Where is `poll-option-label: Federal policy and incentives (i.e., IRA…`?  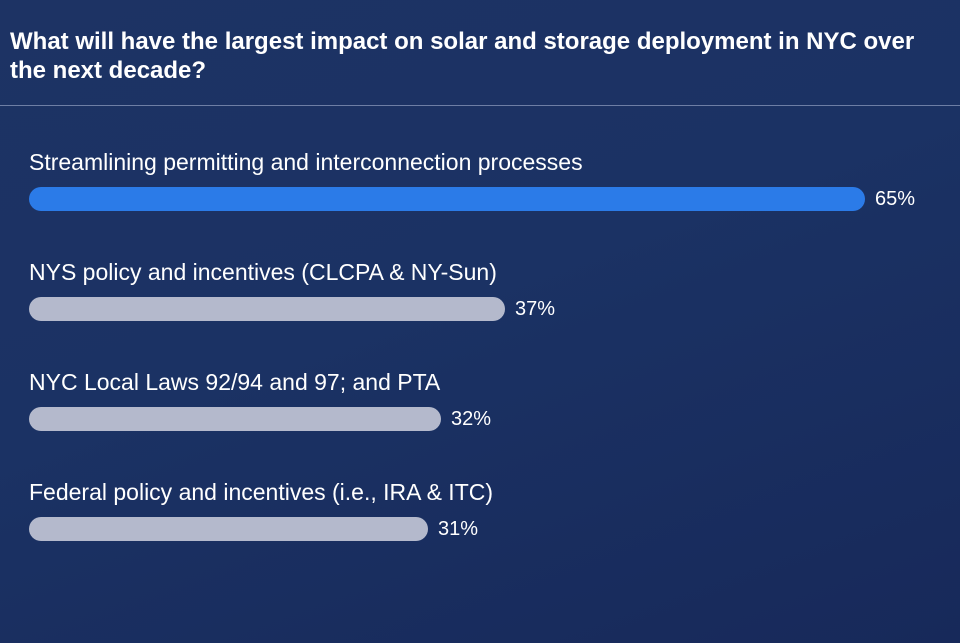
poll-option-label: Federal policy and incentives (i.e., IRA… is located at coordinates (261, 492).